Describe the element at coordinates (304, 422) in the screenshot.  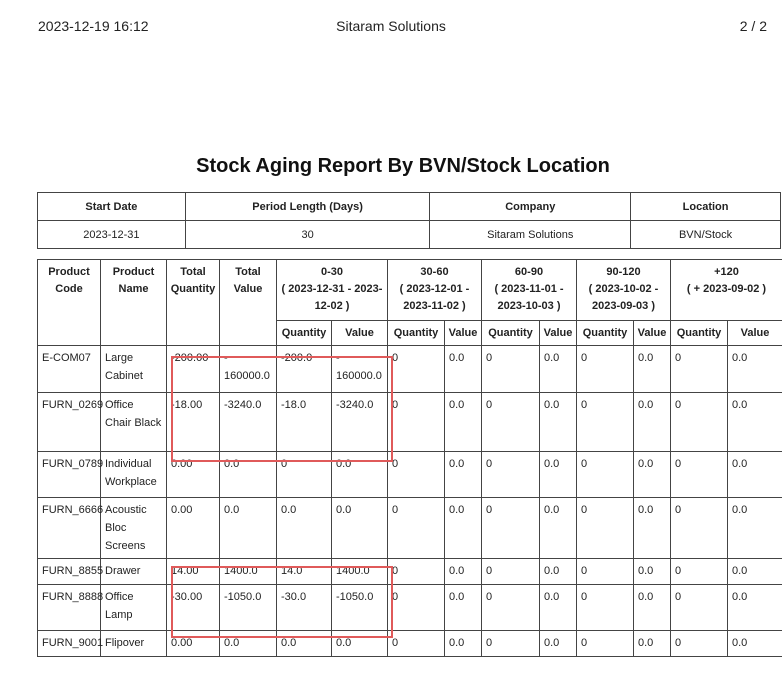
I see `period-quantity-cell: -18.0` at that location.